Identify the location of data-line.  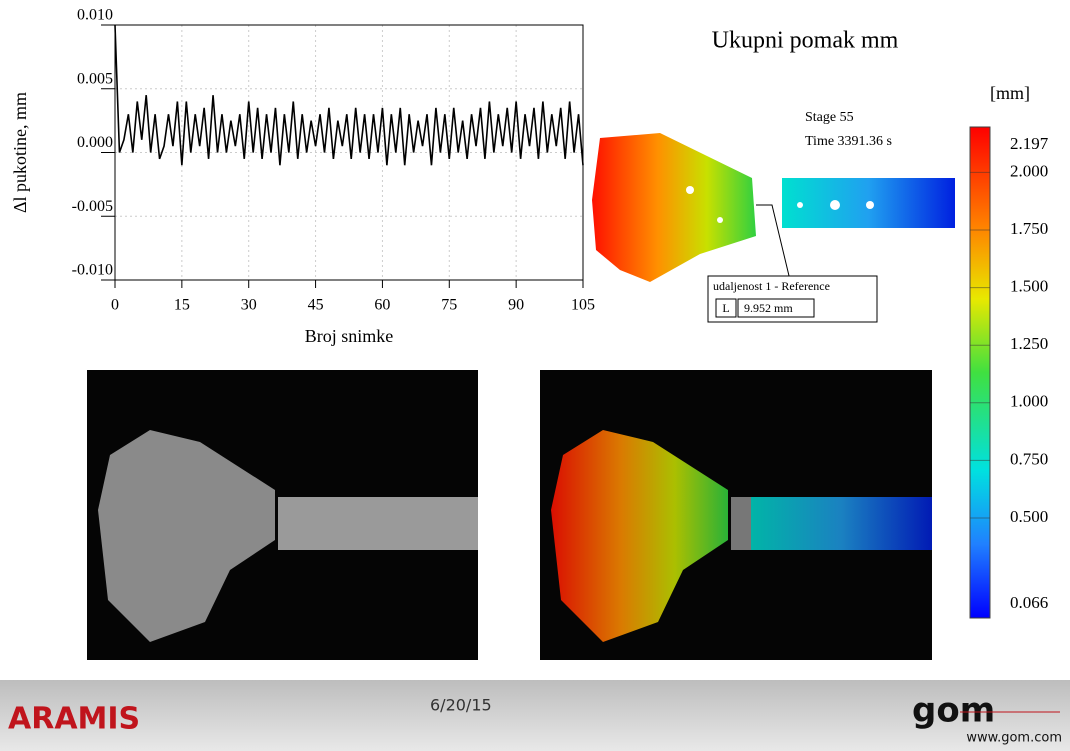
(349, 95).